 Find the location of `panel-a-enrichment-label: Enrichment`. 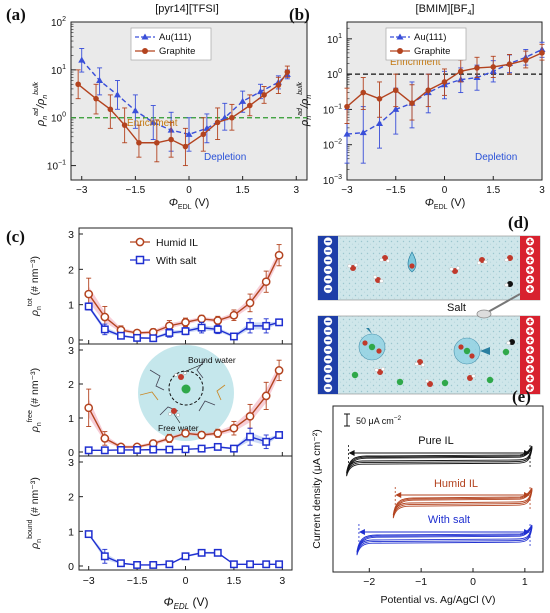

panel-a-enrichment-label: Enrichment is located at coordinates (152, 123).